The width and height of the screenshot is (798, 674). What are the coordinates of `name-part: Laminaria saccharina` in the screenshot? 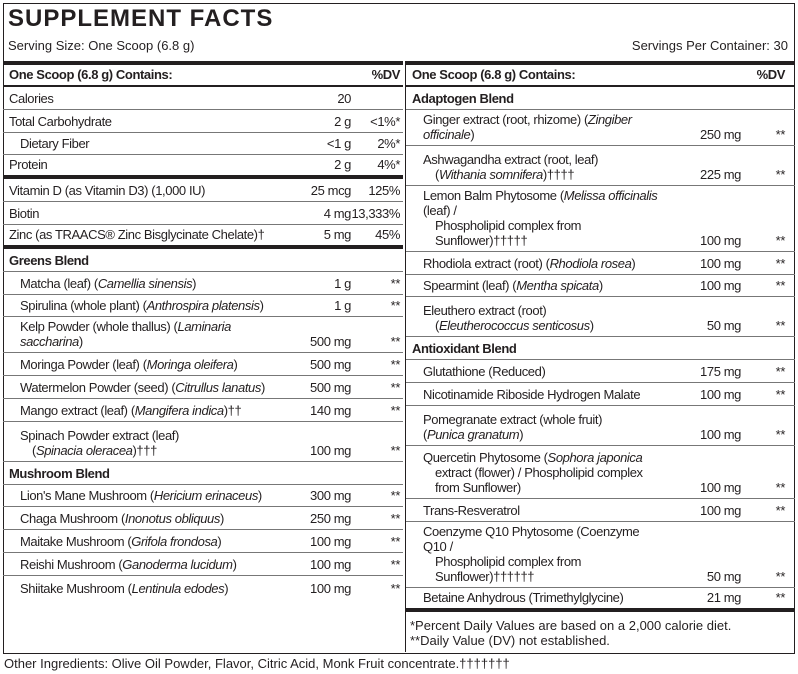 It's located at (125, 334).